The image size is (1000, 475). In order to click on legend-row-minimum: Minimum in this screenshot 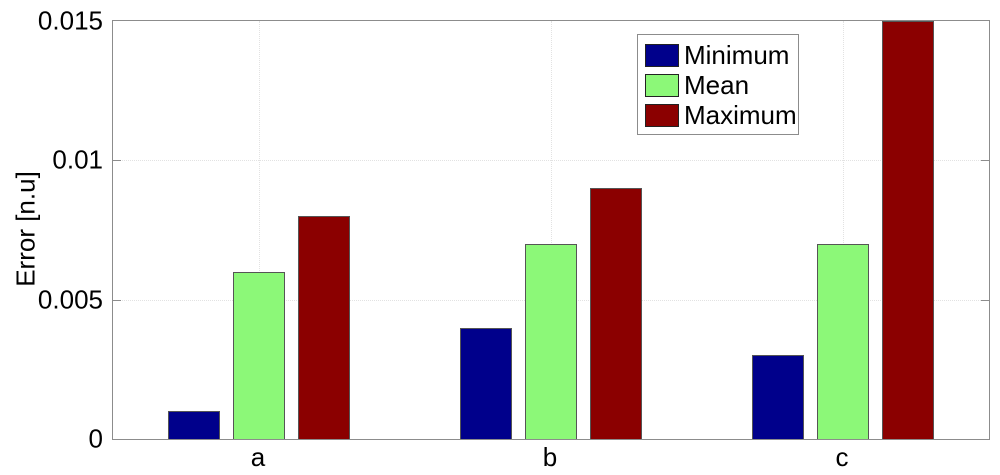, I will do `click(721, 55)`.